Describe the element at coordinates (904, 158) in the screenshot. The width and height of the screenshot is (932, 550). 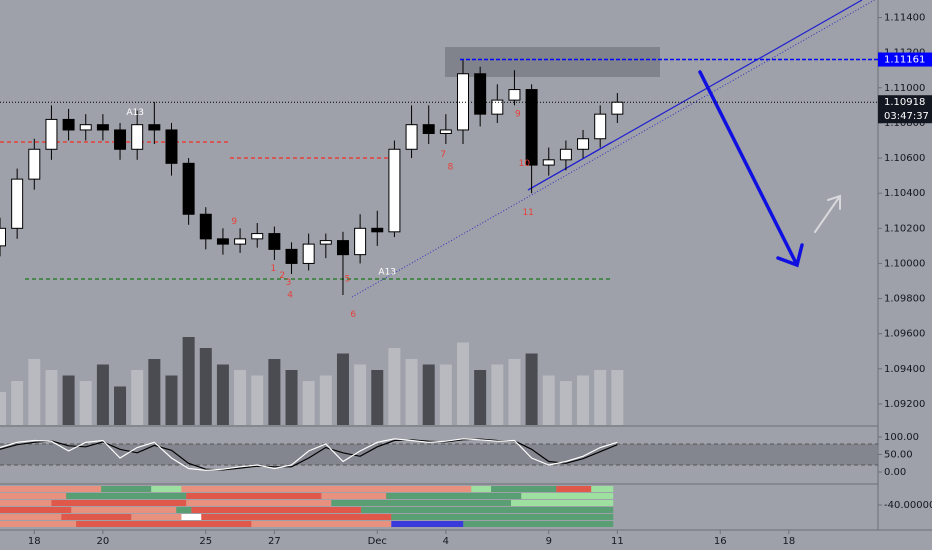
I see `y-tick-label: 1.10600` at that location.